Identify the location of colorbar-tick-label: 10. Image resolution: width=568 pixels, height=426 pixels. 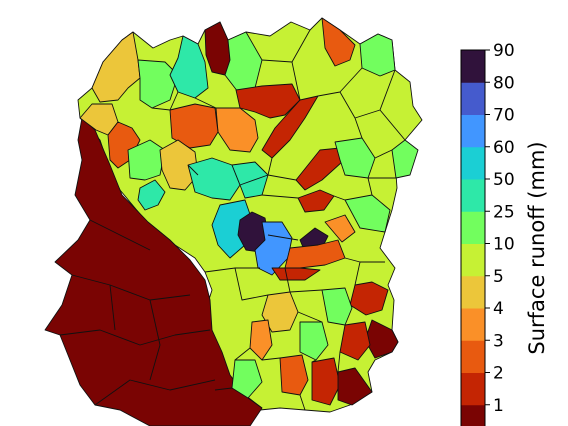
(504, 245).